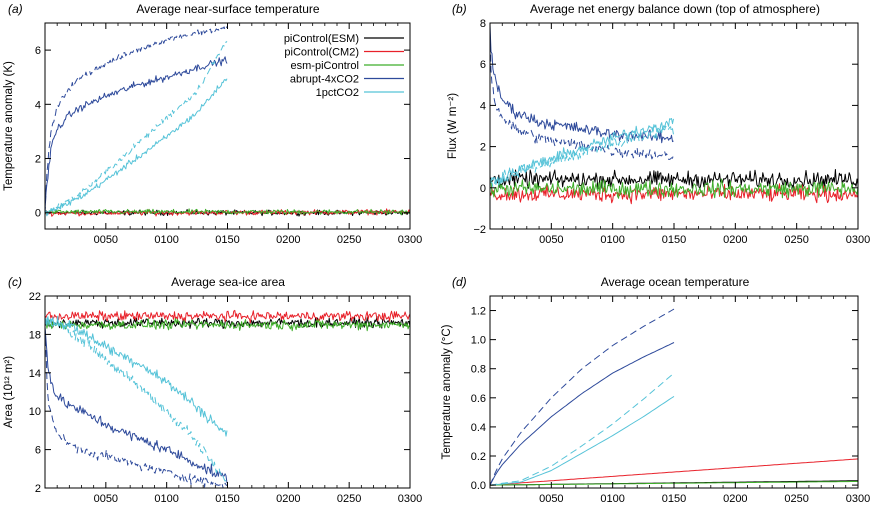 Image resolution: width=870 pixels, height=508 pixels. Describe the element at coordinates (325, 66) in the screenshot. I see `legend-label: esm-piControl` at that location.